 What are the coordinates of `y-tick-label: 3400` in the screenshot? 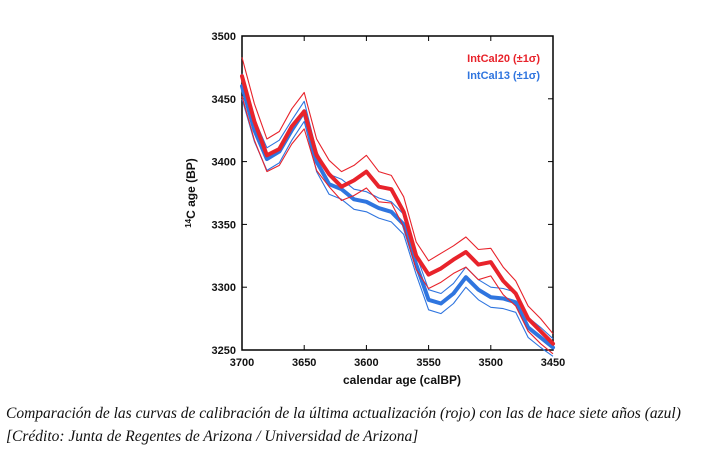 It's located at (224, 163).